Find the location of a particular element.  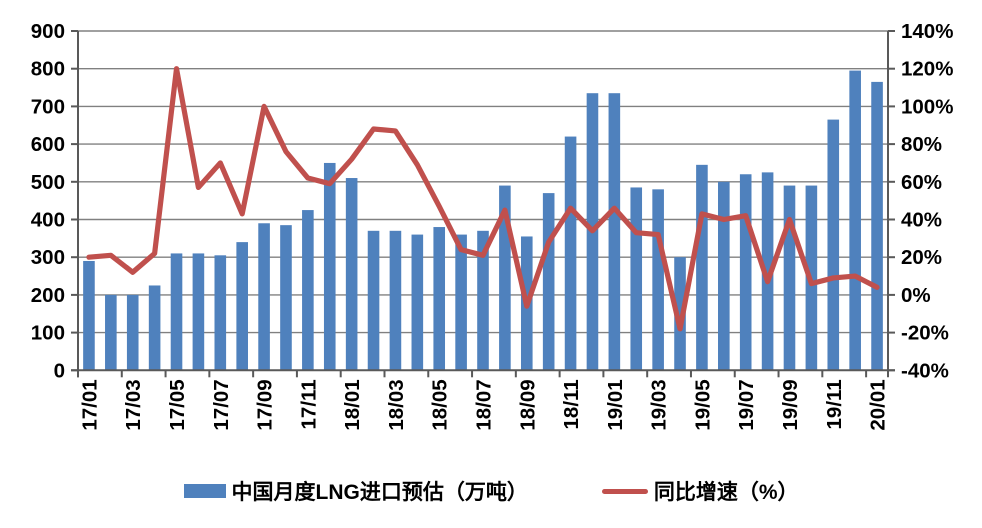

line-series-swatch is located at coordinates (624, 491).